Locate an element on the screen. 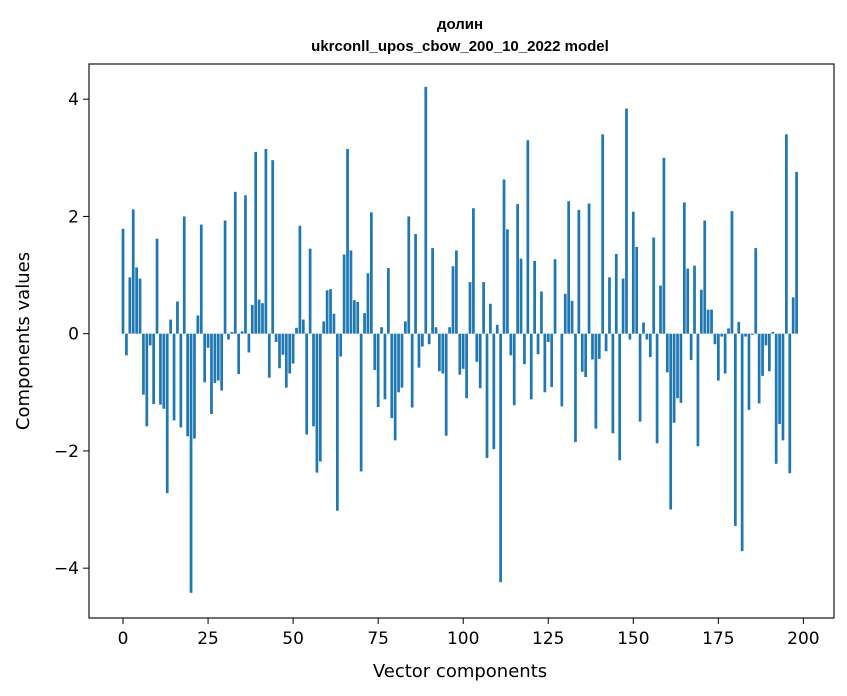  x-axis-ticks: 0 25 50 75 100 125 150 175 200 is located at coordinates (469, 633).